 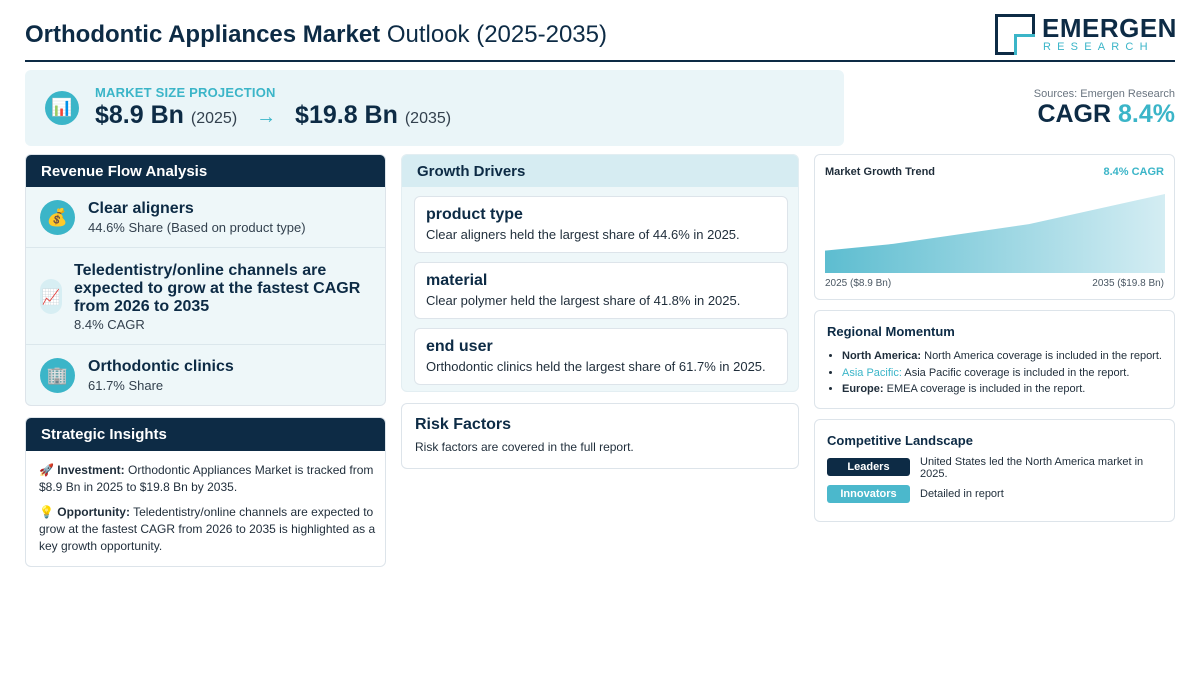 I want to click on revenue-item: 🏢 Orthodontic clinics 61.7% Share, so click(x=205, y=375).